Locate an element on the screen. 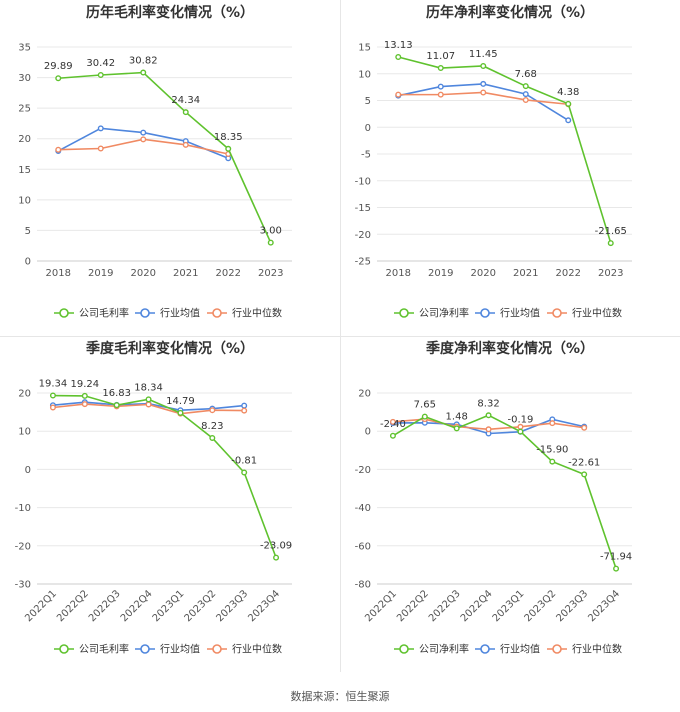 This screenshot has width=680, height=712. data-label: 11.45 is located at coordinates (483, 54).